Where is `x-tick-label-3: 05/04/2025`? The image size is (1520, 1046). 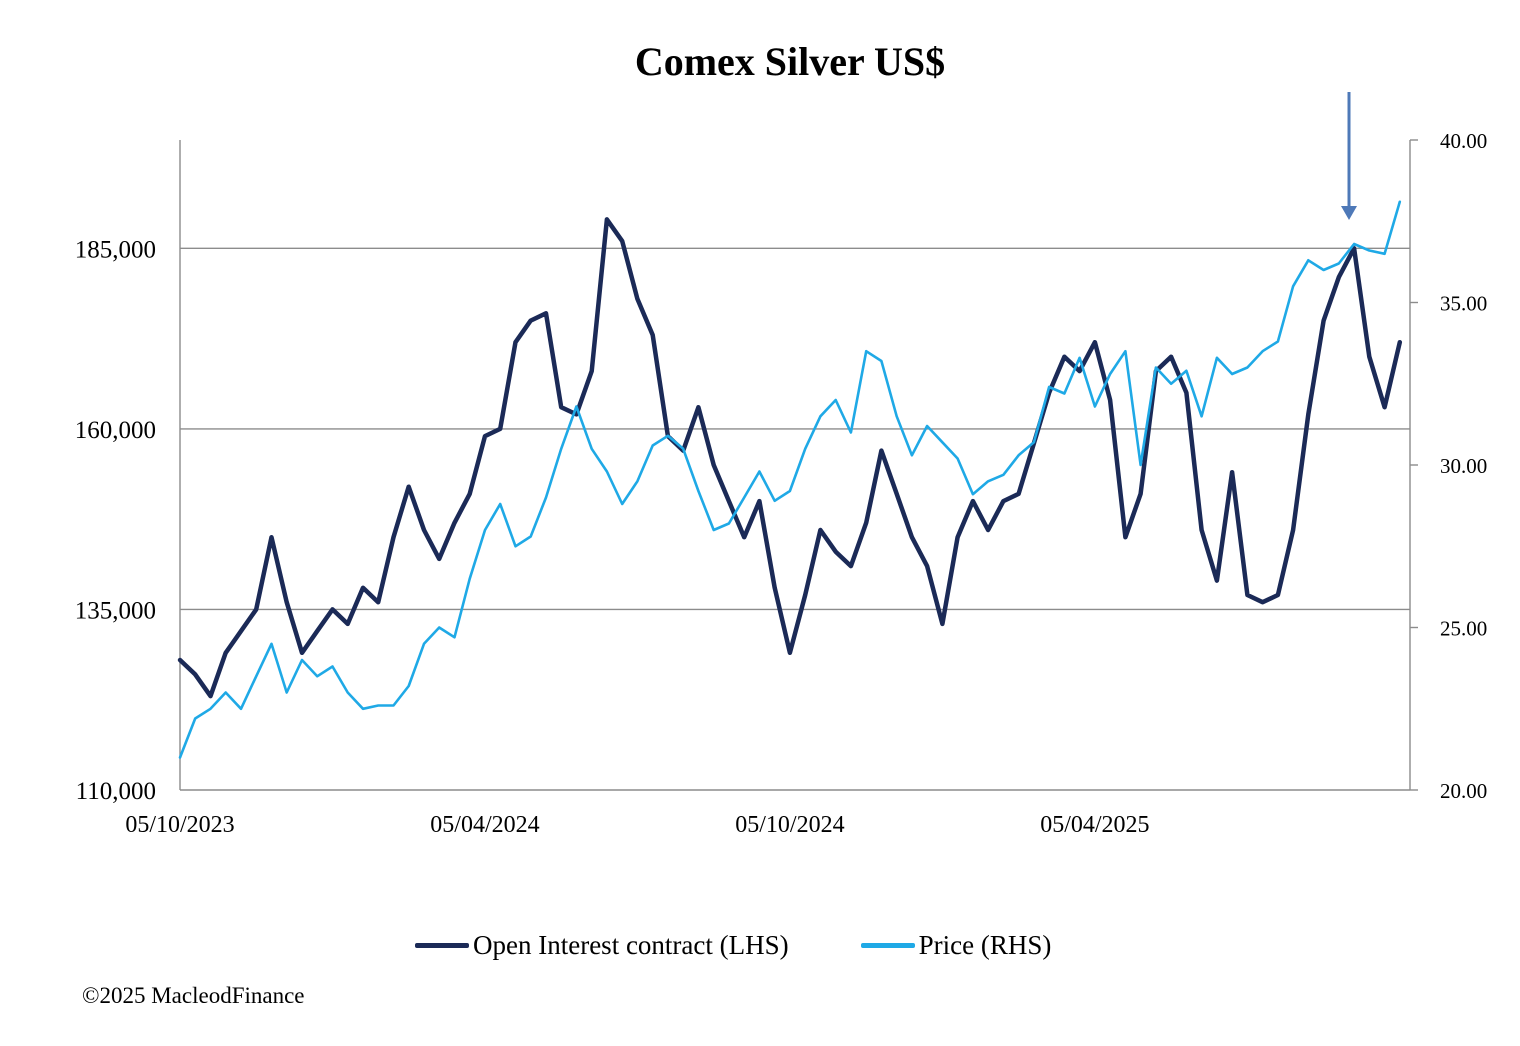 x-tick-label-3: 05/04/2025 is located at coordinates (1094, 825).